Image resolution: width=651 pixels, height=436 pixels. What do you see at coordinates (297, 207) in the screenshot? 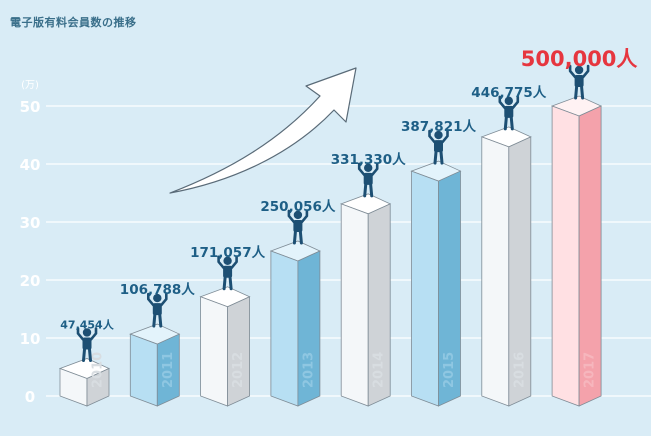
I see `data-label: 250,056人` at bounding box center [297, 207].